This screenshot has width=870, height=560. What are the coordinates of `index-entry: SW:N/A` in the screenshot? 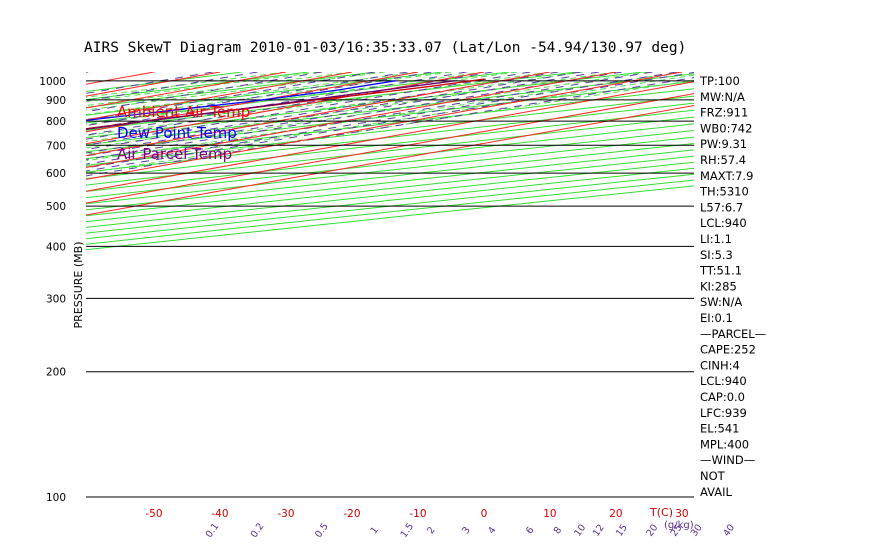 It's located at (721, 302).